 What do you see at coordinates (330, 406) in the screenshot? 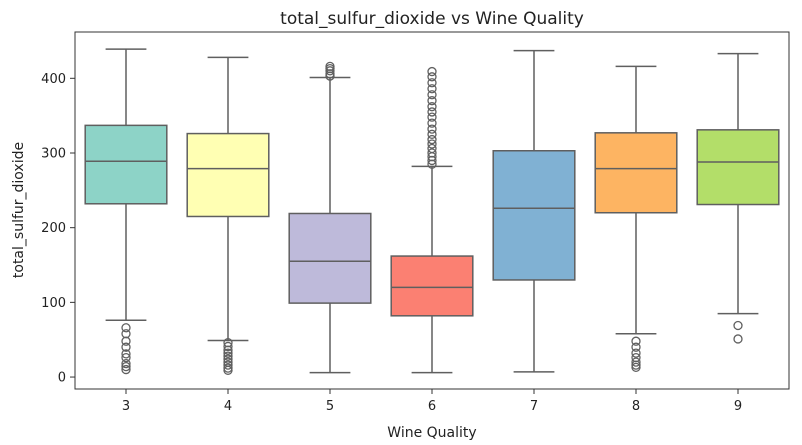
I see `x-tick-label-5: 5` at bounding box center [330, 406].